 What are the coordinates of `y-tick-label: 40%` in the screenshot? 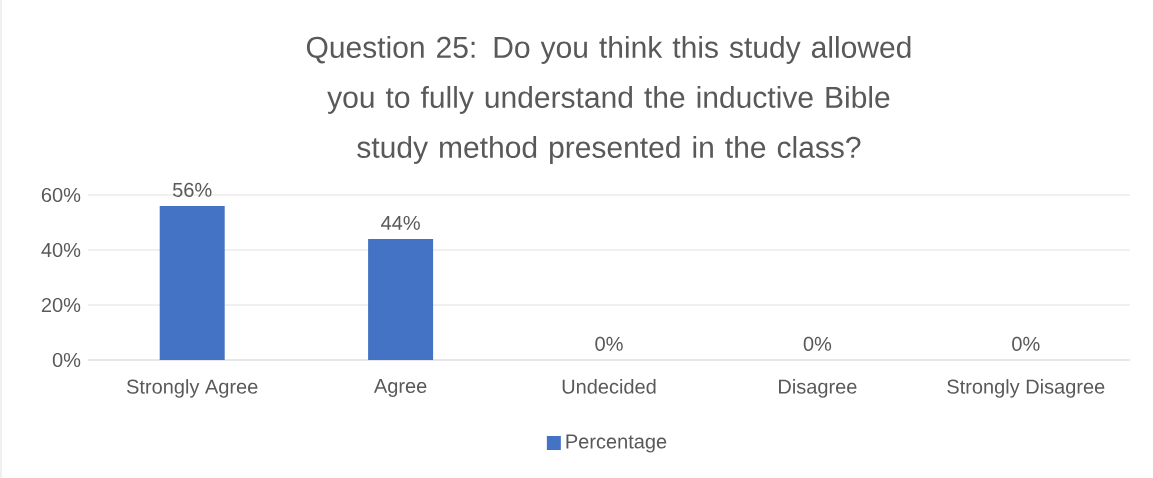 It's located at (61, 250).